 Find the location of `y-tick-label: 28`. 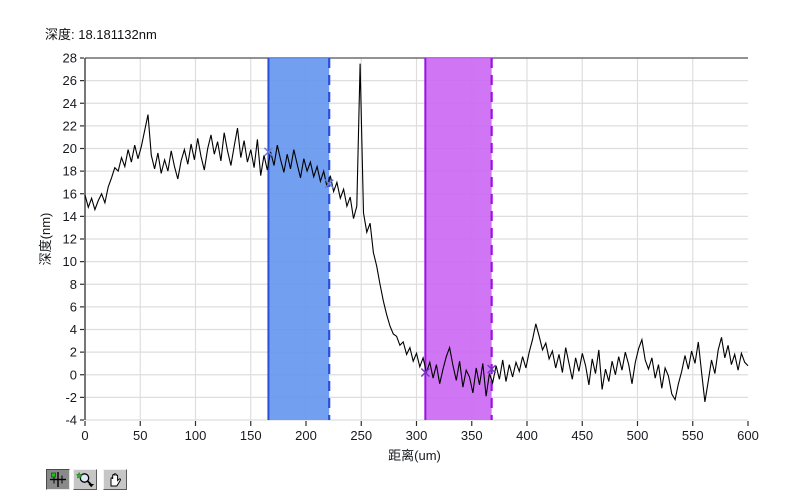

y-tick-label: 28 is located at coordinates (70, 58).